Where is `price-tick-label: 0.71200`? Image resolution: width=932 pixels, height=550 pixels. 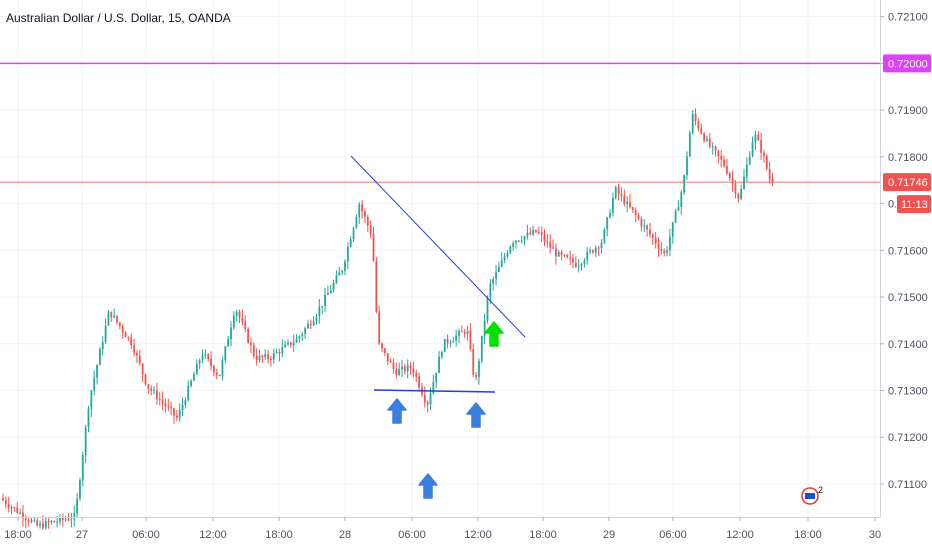 price-tick-label: 0.71200 is located at coordinates (908, 438).